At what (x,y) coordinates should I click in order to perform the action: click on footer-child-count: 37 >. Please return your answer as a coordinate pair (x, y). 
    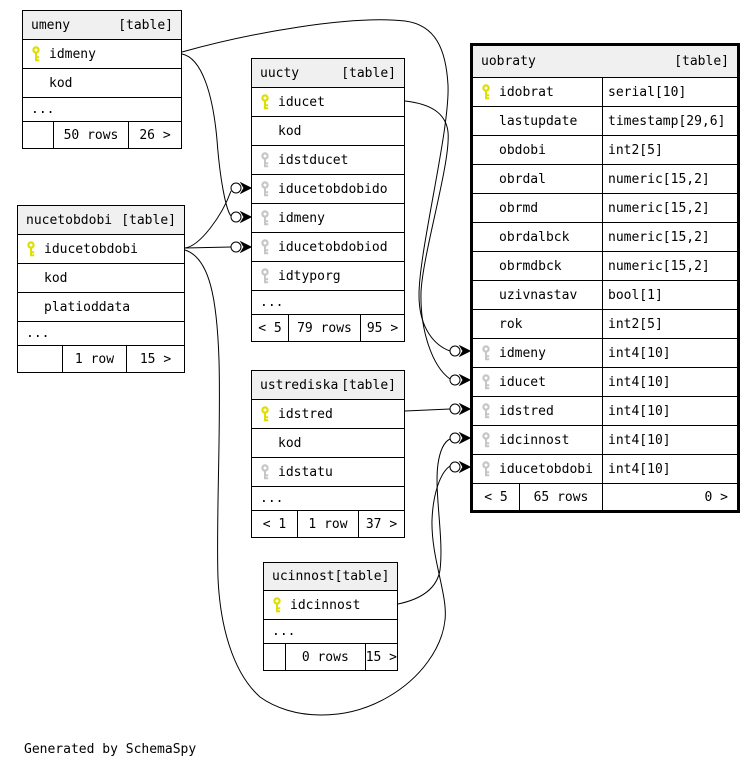
    Looking at the image, I should click on (381, 524).